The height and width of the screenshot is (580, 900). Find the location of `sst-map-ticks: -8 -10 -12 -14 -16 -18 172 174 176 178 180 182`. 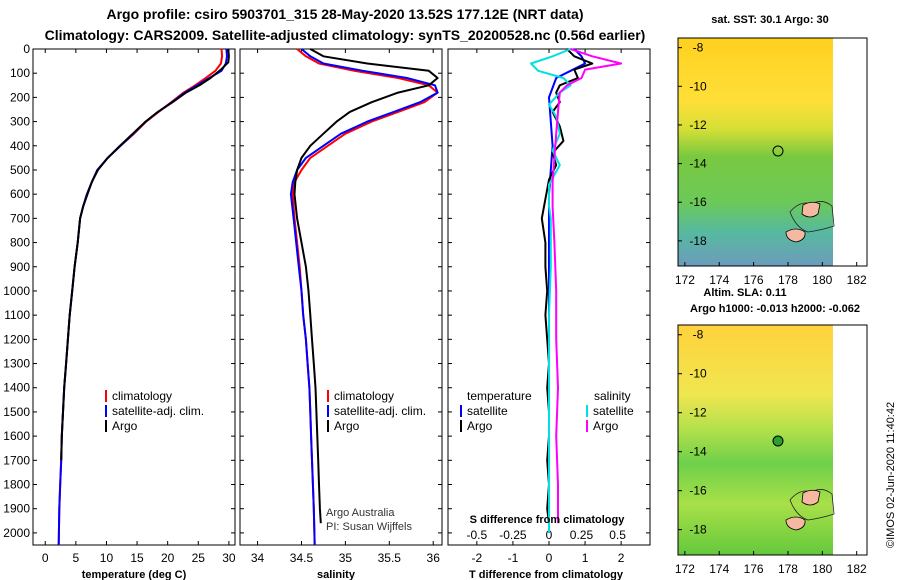

sst-map-ticks: -8 -10 -12 -14 -16 -18 172 174 176 178 180 182 is located at coordinates (771, 164).